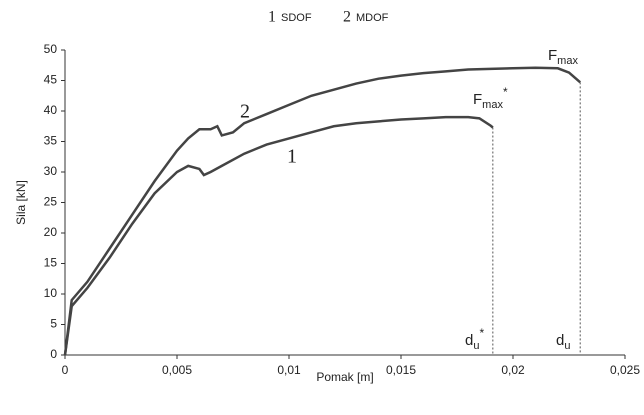 The image size is (644, 415). I want to click on y-tick-label: 25, so click(51, 202).